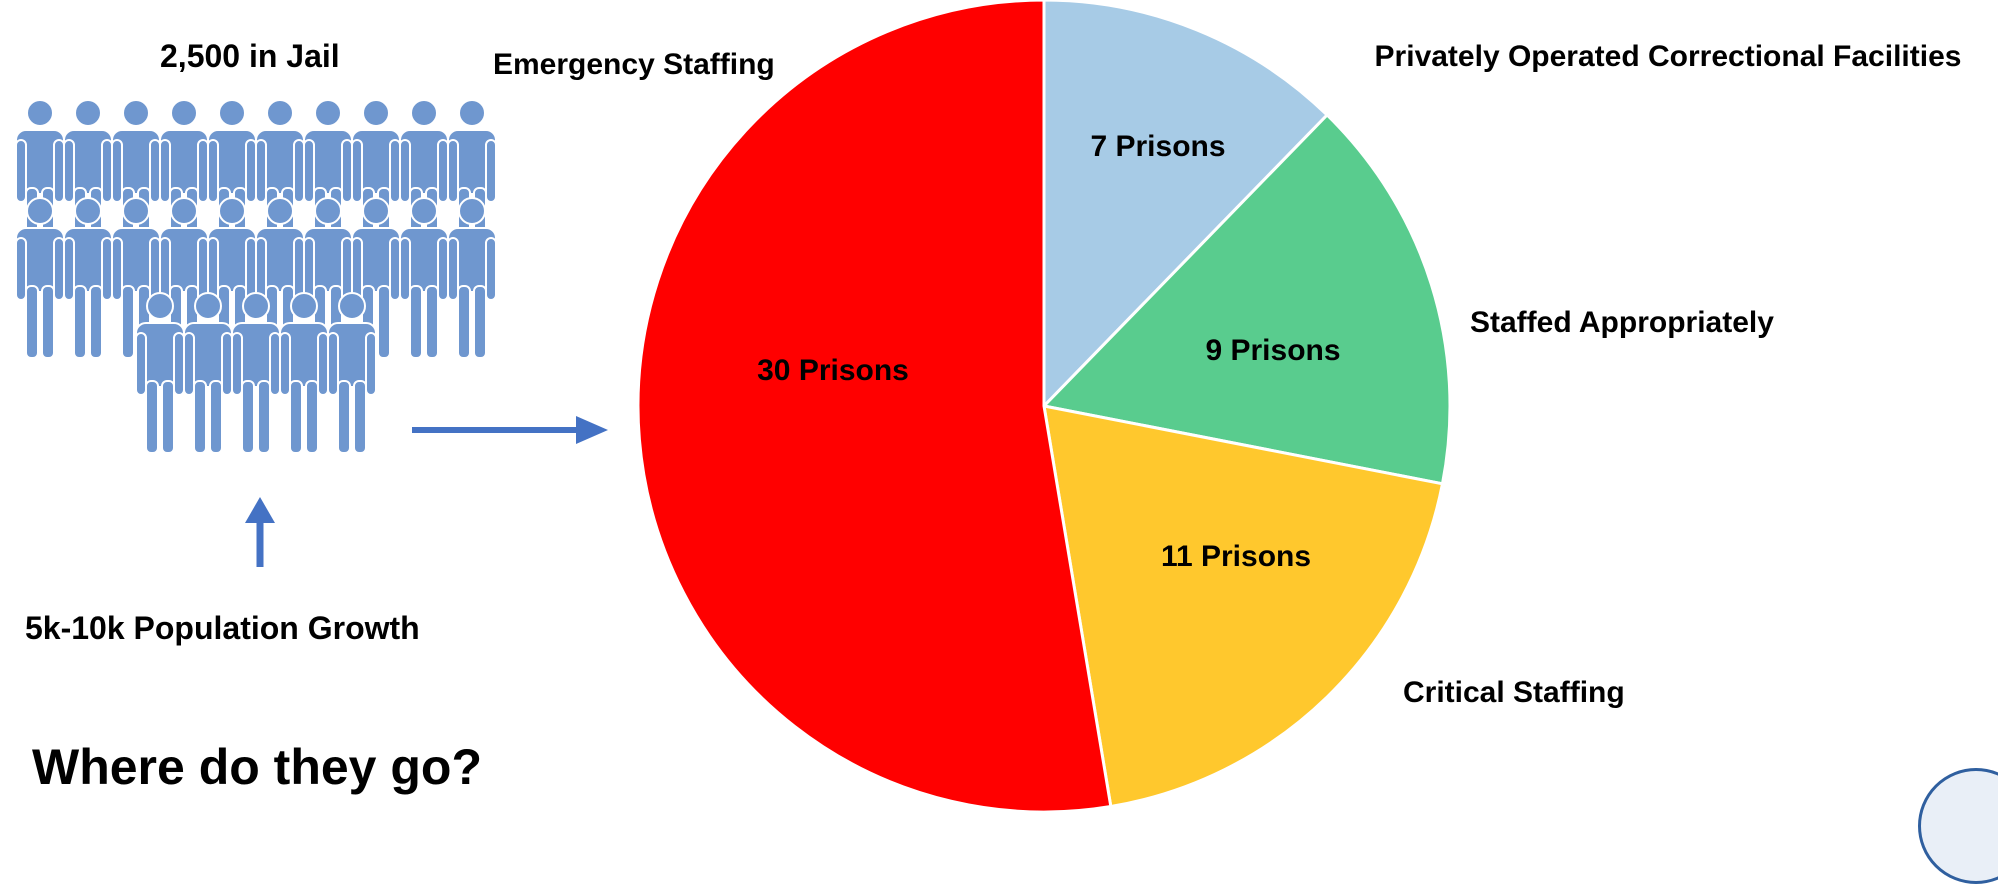  What do you see at coordinates (1157, 146) in the screenshot?
I see `data-label: 7 Prisons` at bounding box center [1157, 146].